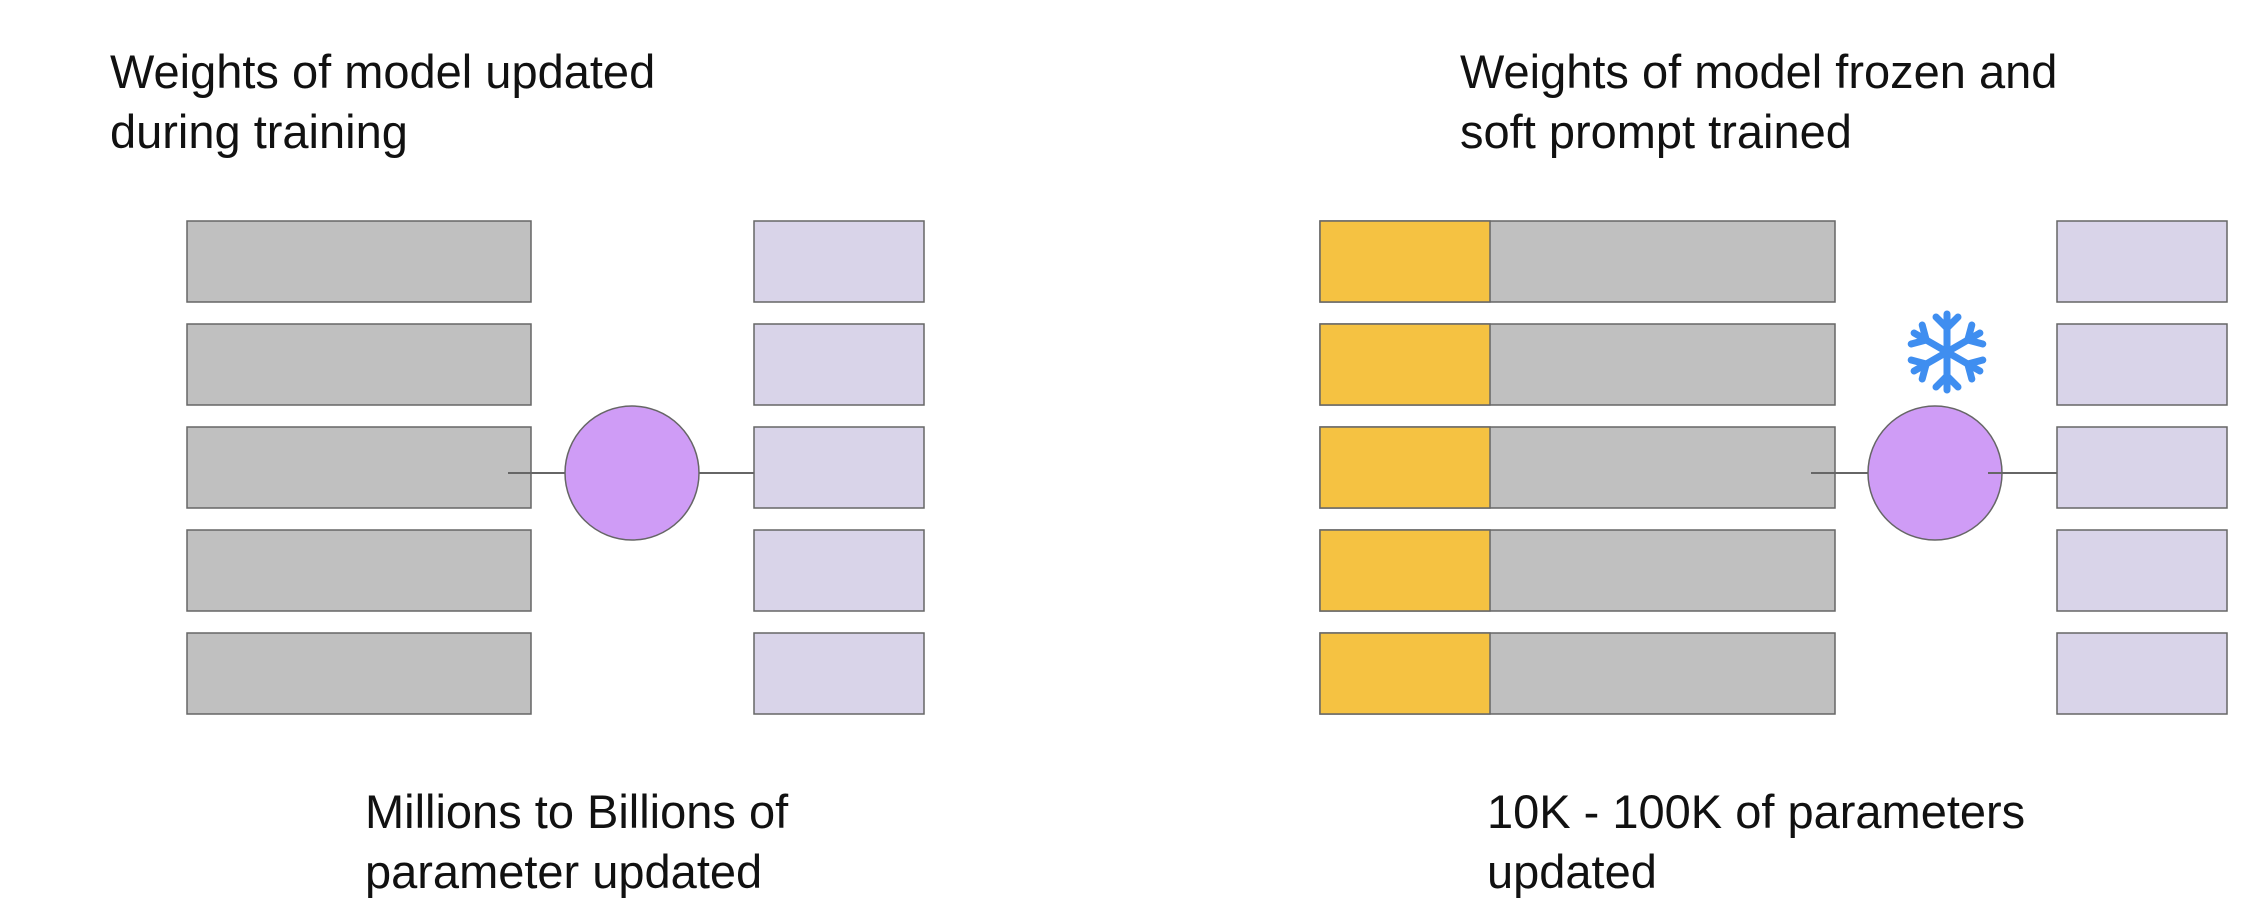 This screenshot has height=914, width=2254. Describe the element at coordinates (1572, 871) in the screenshot. I see `right-caption-line-2: updated` at that location.